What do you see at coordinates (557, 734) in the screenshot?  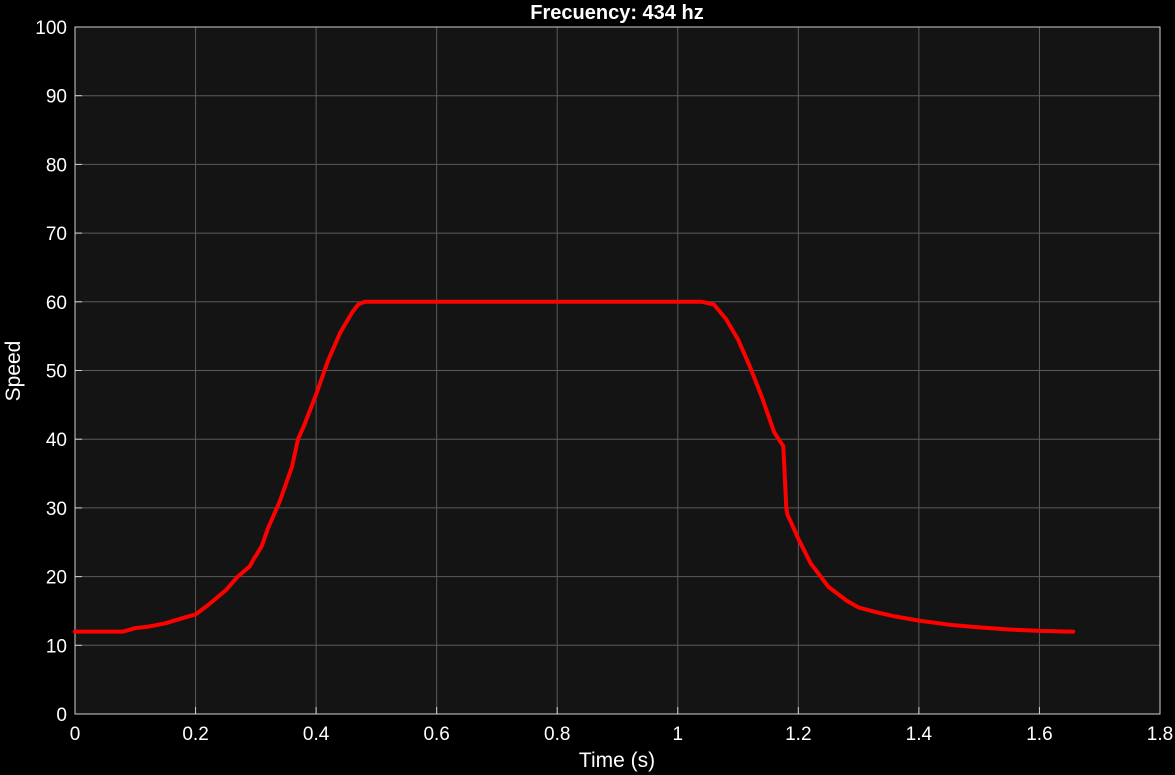 I see `x-tick-label: 0.8` at bounding box center [557, 734].